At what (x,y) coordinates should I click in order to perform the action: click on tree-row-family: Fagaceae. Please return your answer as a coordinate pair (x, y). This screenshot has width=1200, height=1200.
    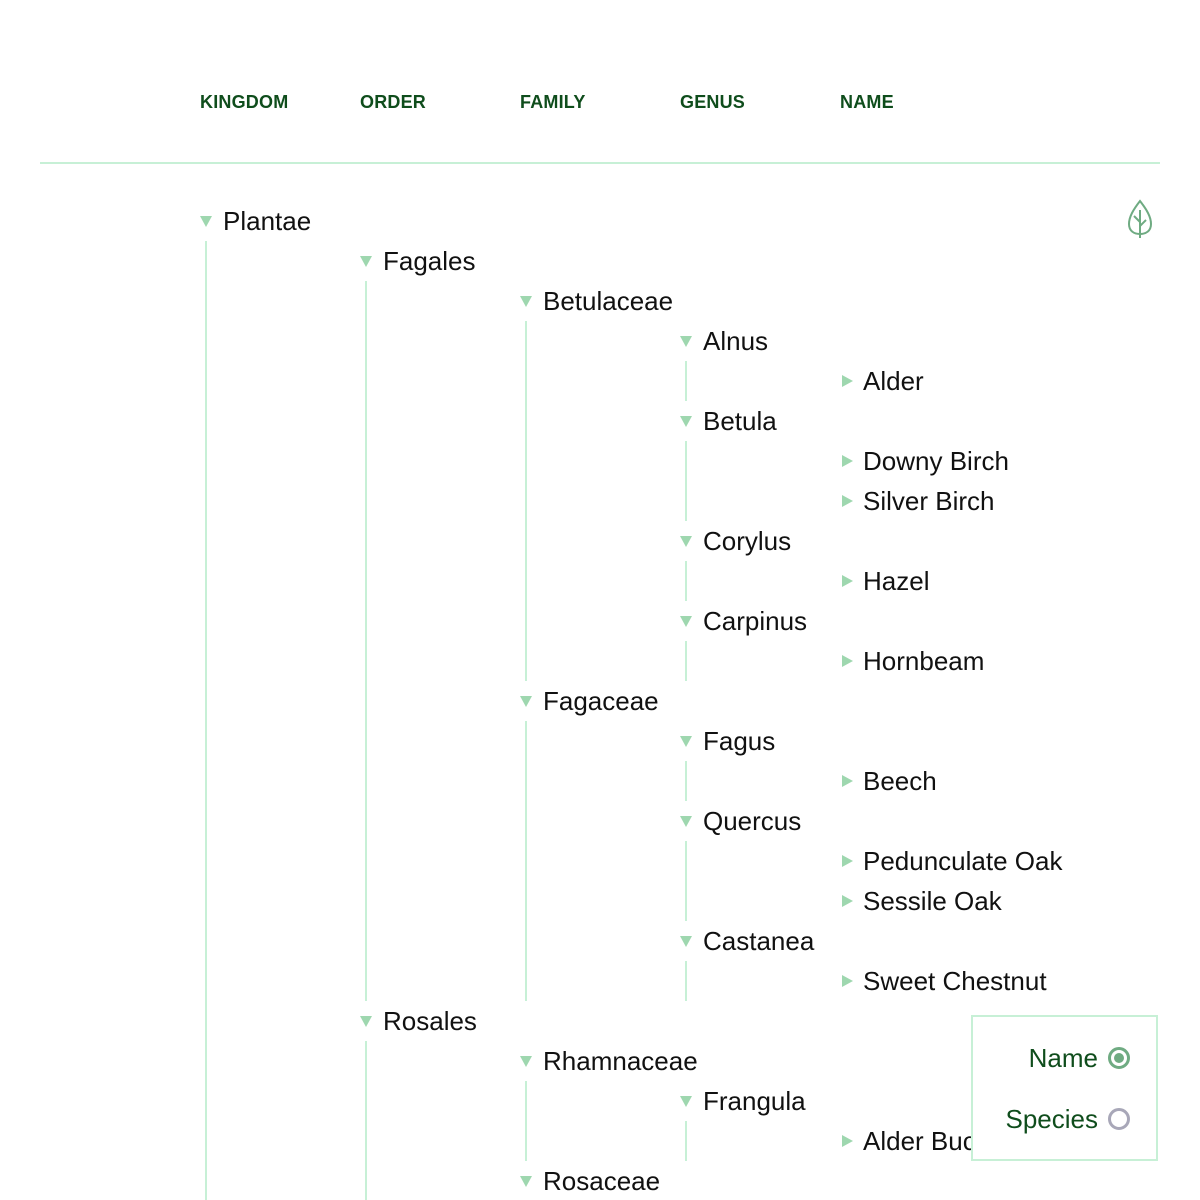
    Looking at the image, I should click on (589, 701).